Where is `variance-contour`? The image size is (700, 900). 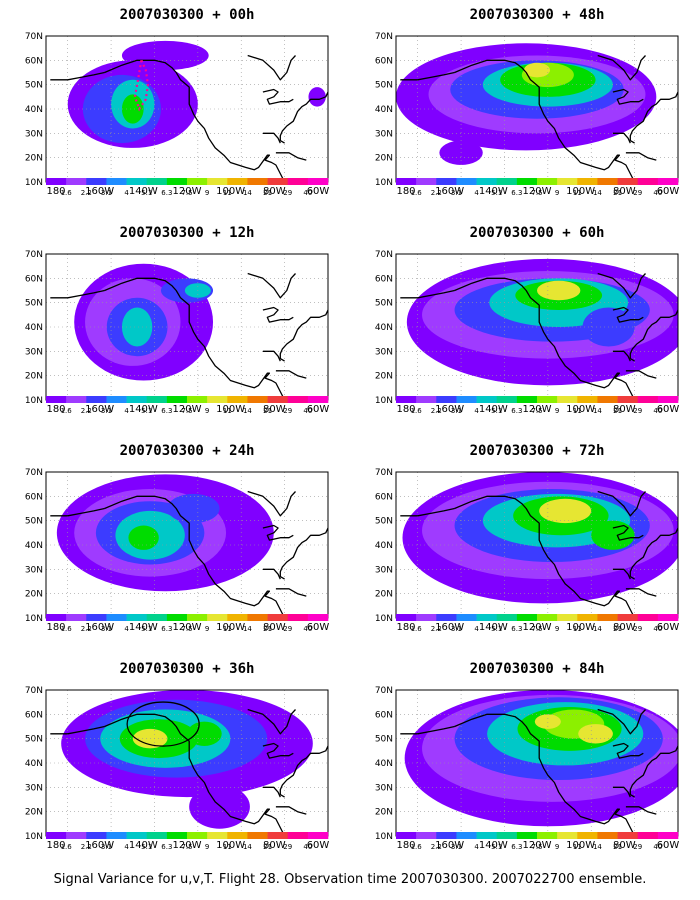 variance-contour is located at coordinates (219, 806).